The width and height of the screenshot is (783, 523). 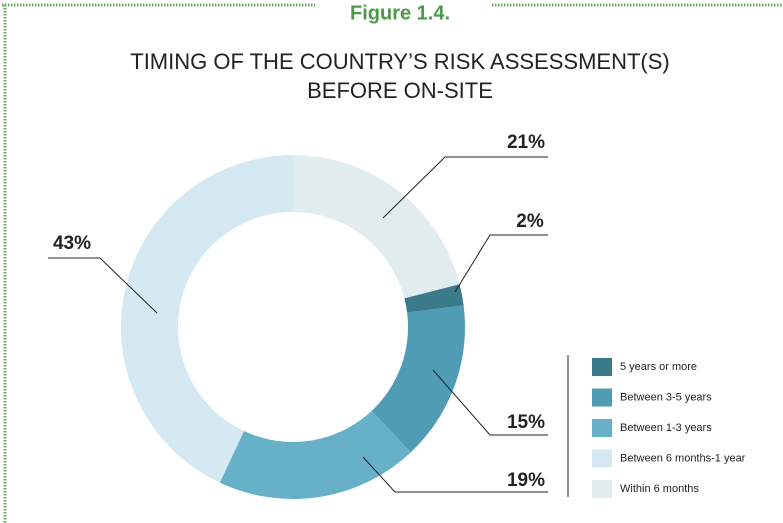 What do you see at coordinates (530, 221) in the screenshot?
I see `data-label: 2%` at bounding box center [530, 221].